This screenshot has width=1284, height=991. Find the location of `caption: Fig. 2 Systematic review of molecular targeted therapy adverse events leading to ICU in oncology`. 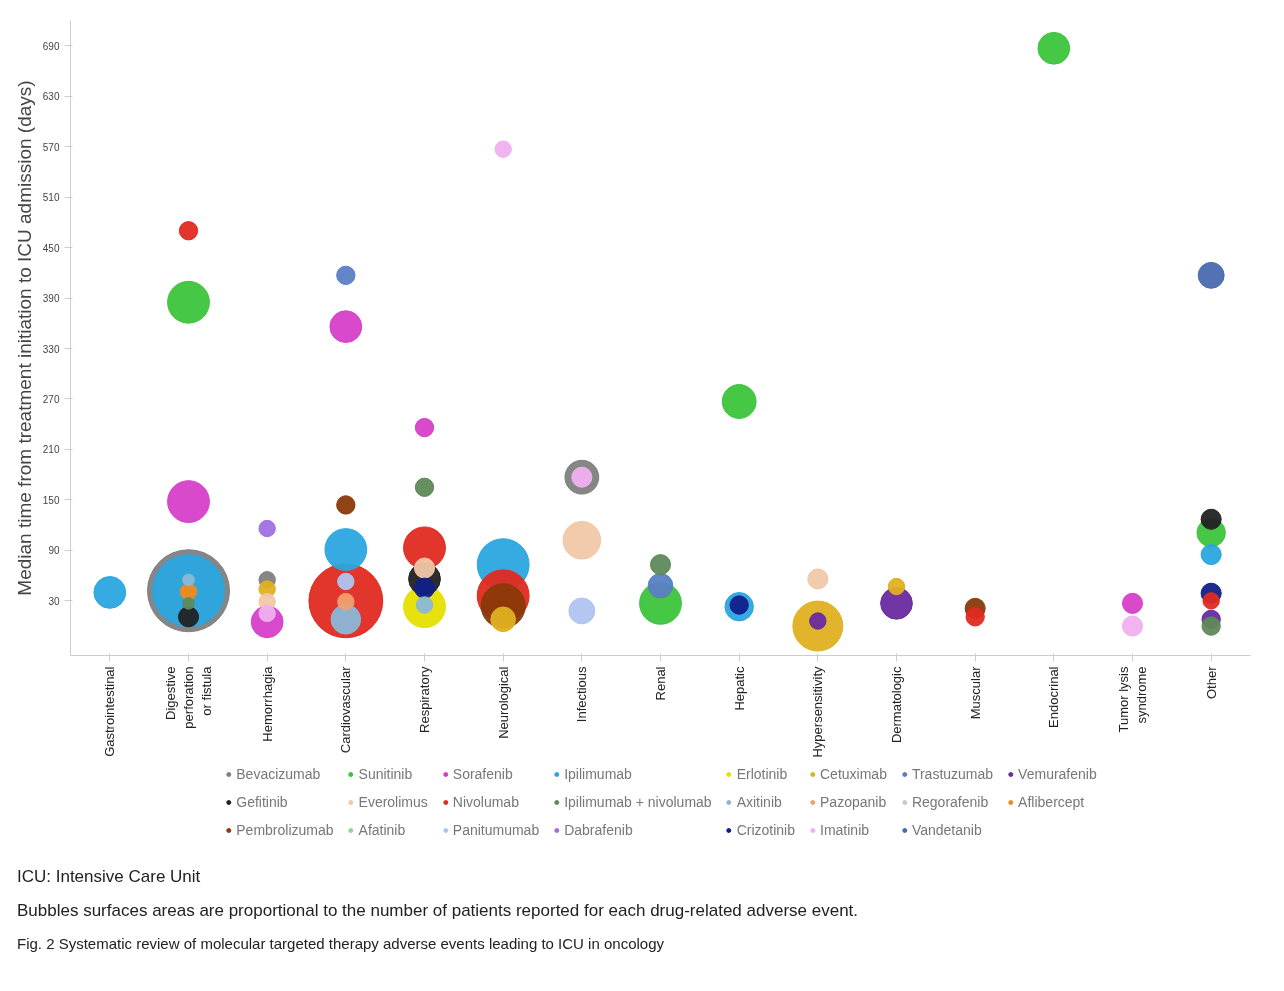

caption: Fig. 2 Systematic review of molecular targeted therapy adverse events leading to ICU in oncology is located at coordinates (340, 944).